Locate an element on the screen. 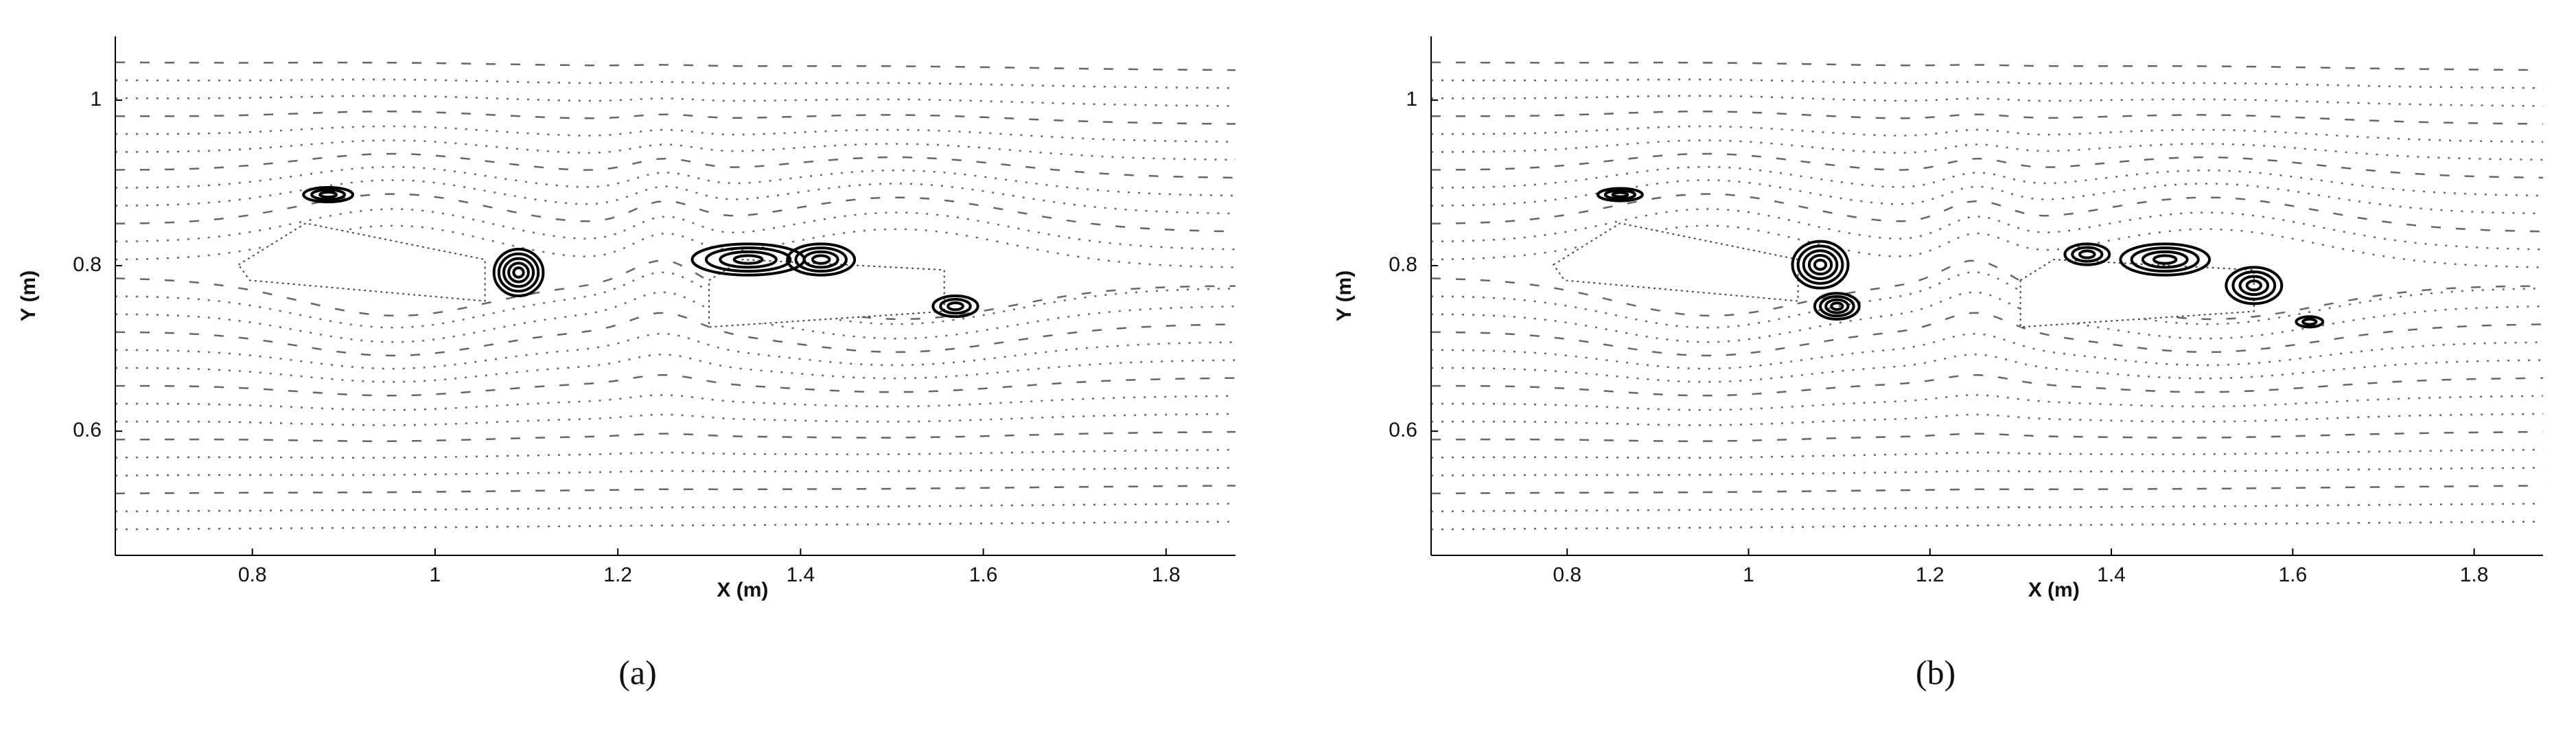 This screenshot has height=740, width=2576. panel-label: (a) is located at coordinates (637, 672).